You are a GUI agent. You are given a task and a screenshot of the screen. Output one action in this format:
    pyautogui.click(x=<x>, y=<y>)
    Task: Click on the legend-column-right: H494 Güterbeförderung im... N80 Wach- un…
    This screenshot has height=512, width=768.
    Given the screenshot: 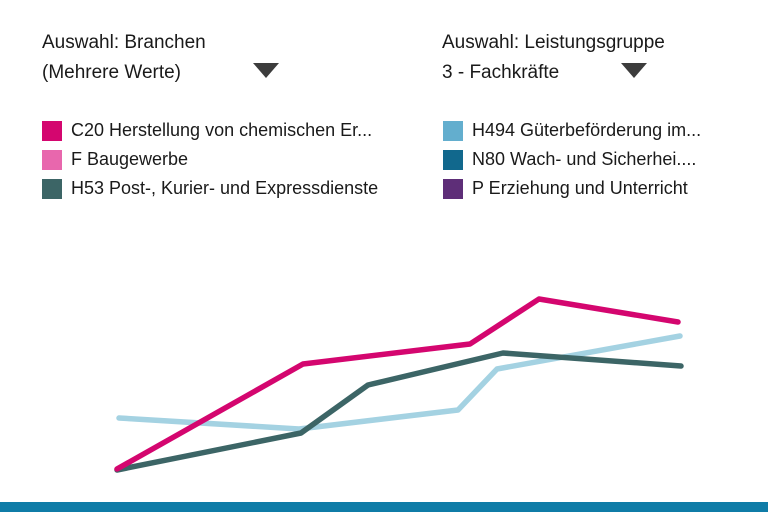 What is the action you would take?
    pyautogui.click(x=572, y=159)
    